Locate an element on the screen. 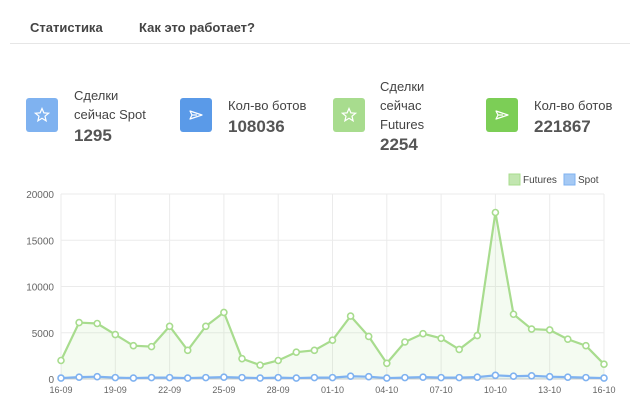 Image resolution: width=641 pixels, height=420 pixels. stat-value-spot-deals: 1295 is located at coordinates (93, 135).